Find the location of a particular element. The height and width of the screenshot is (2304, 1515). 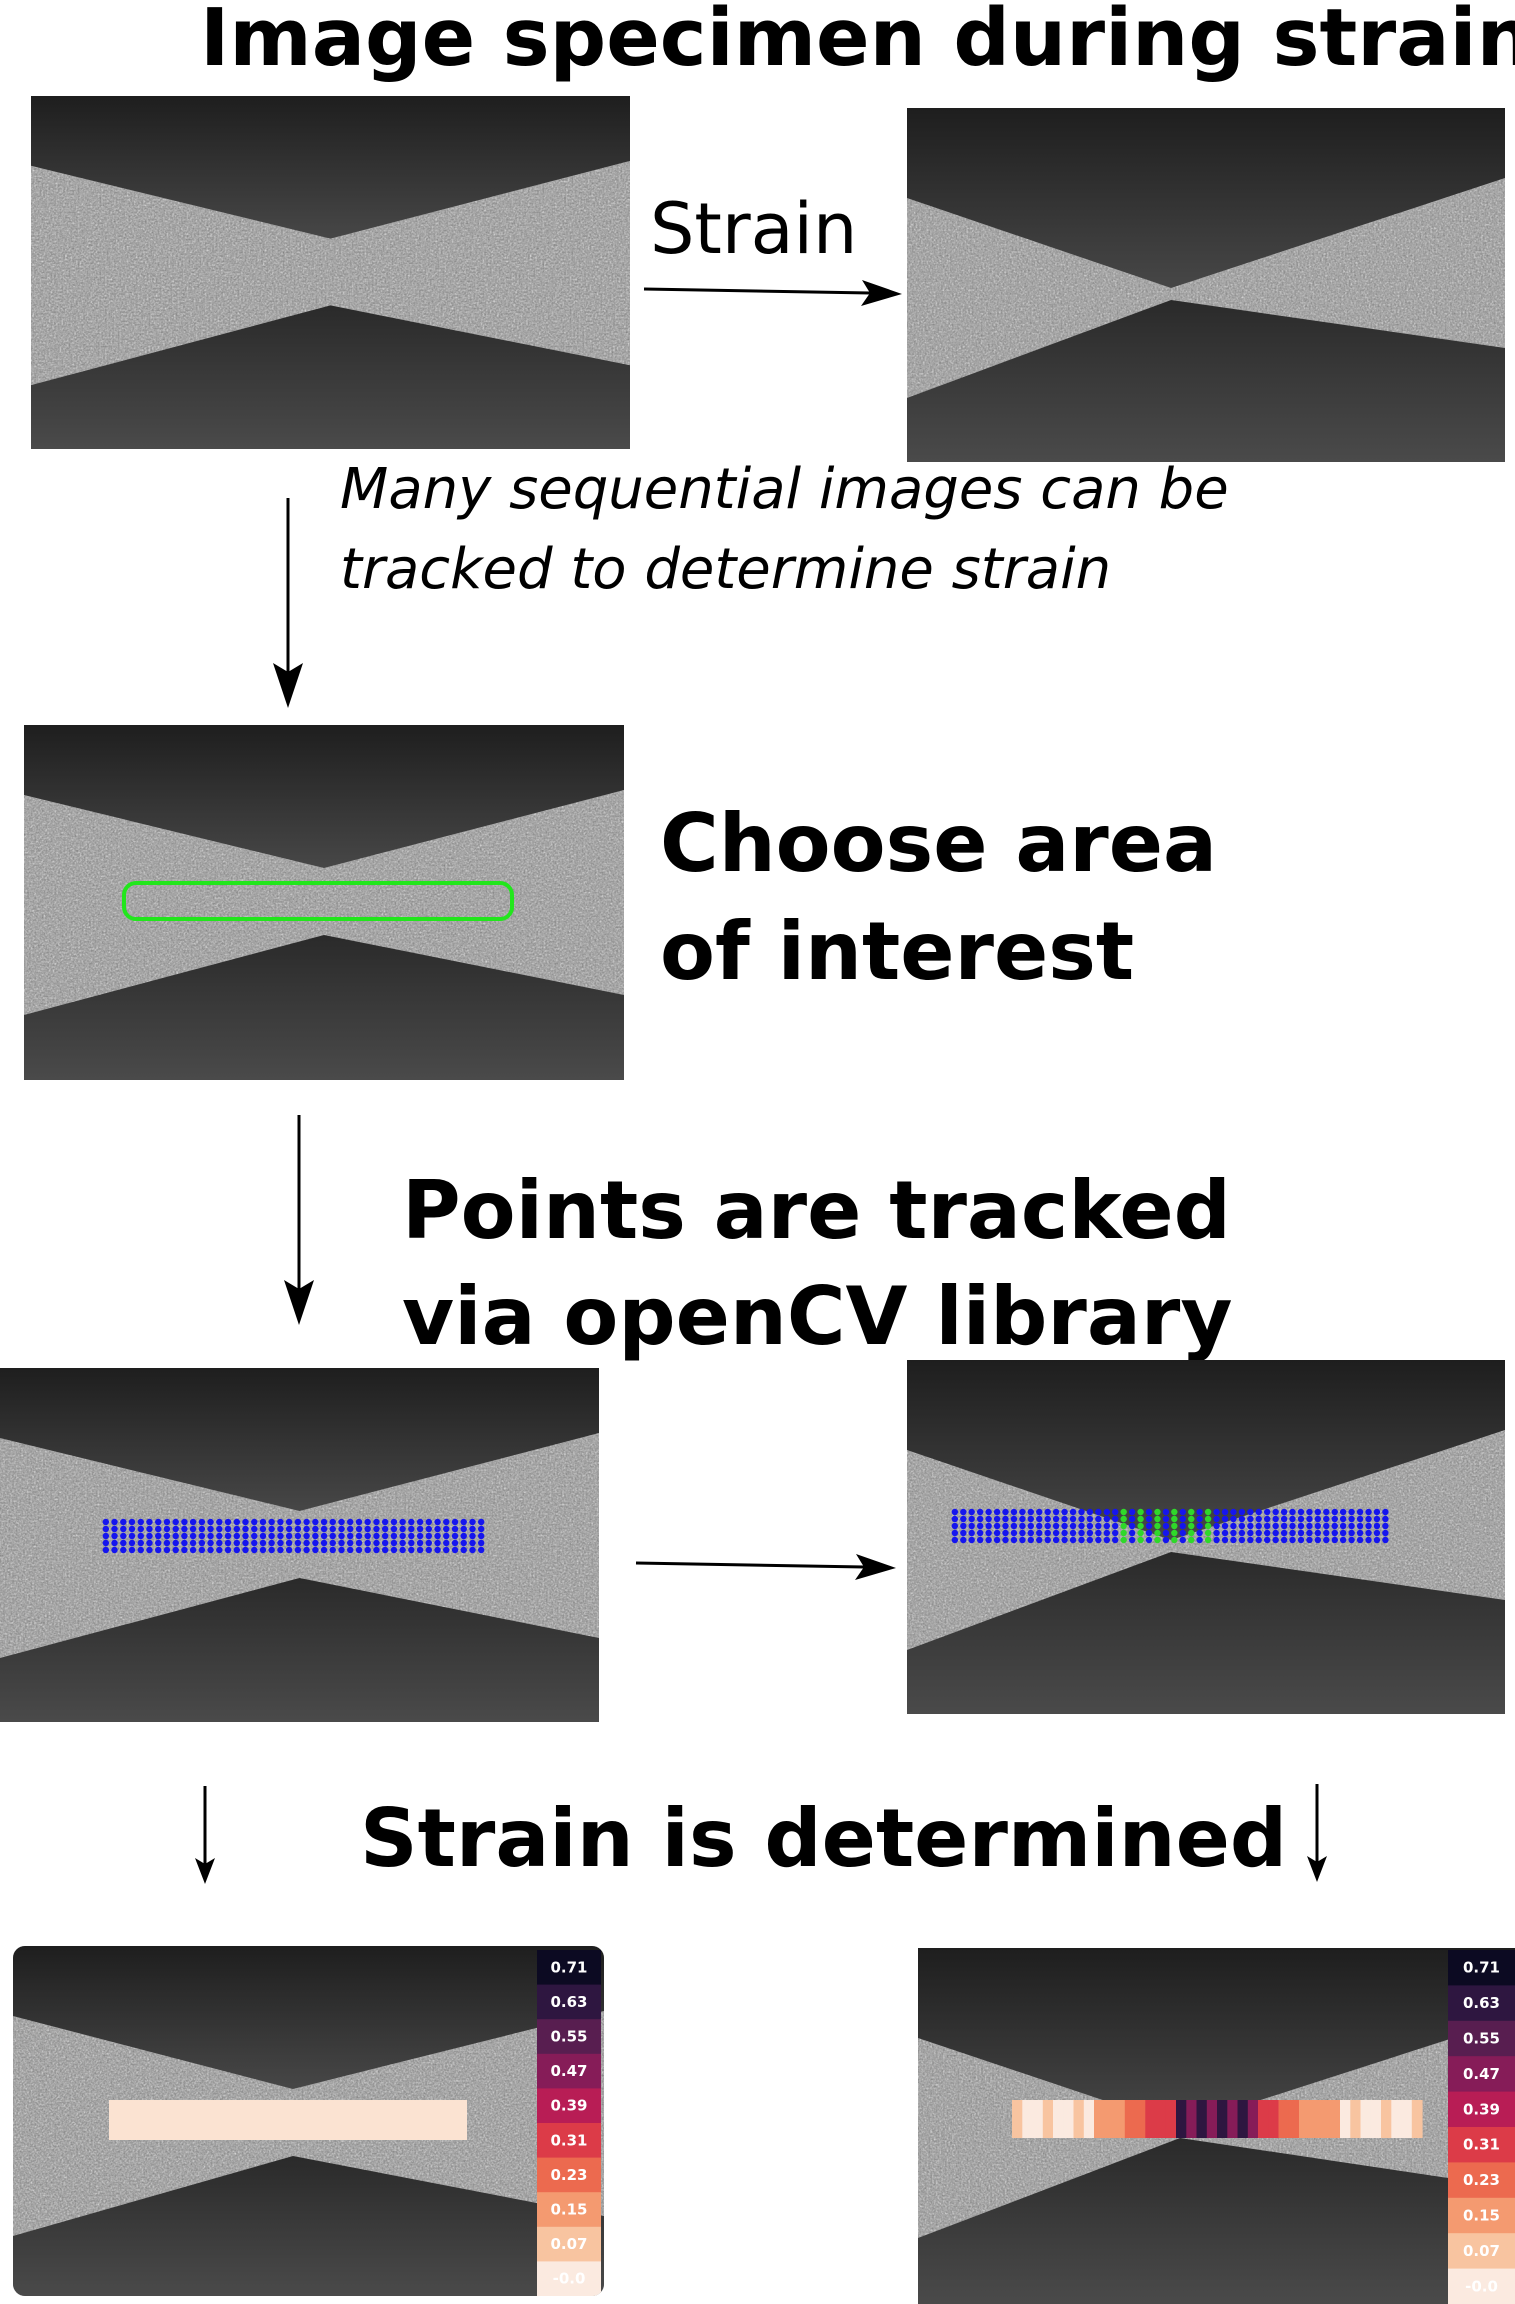

colorbar-tick-label: -0.0 is located at coordinates (1481, 2286).